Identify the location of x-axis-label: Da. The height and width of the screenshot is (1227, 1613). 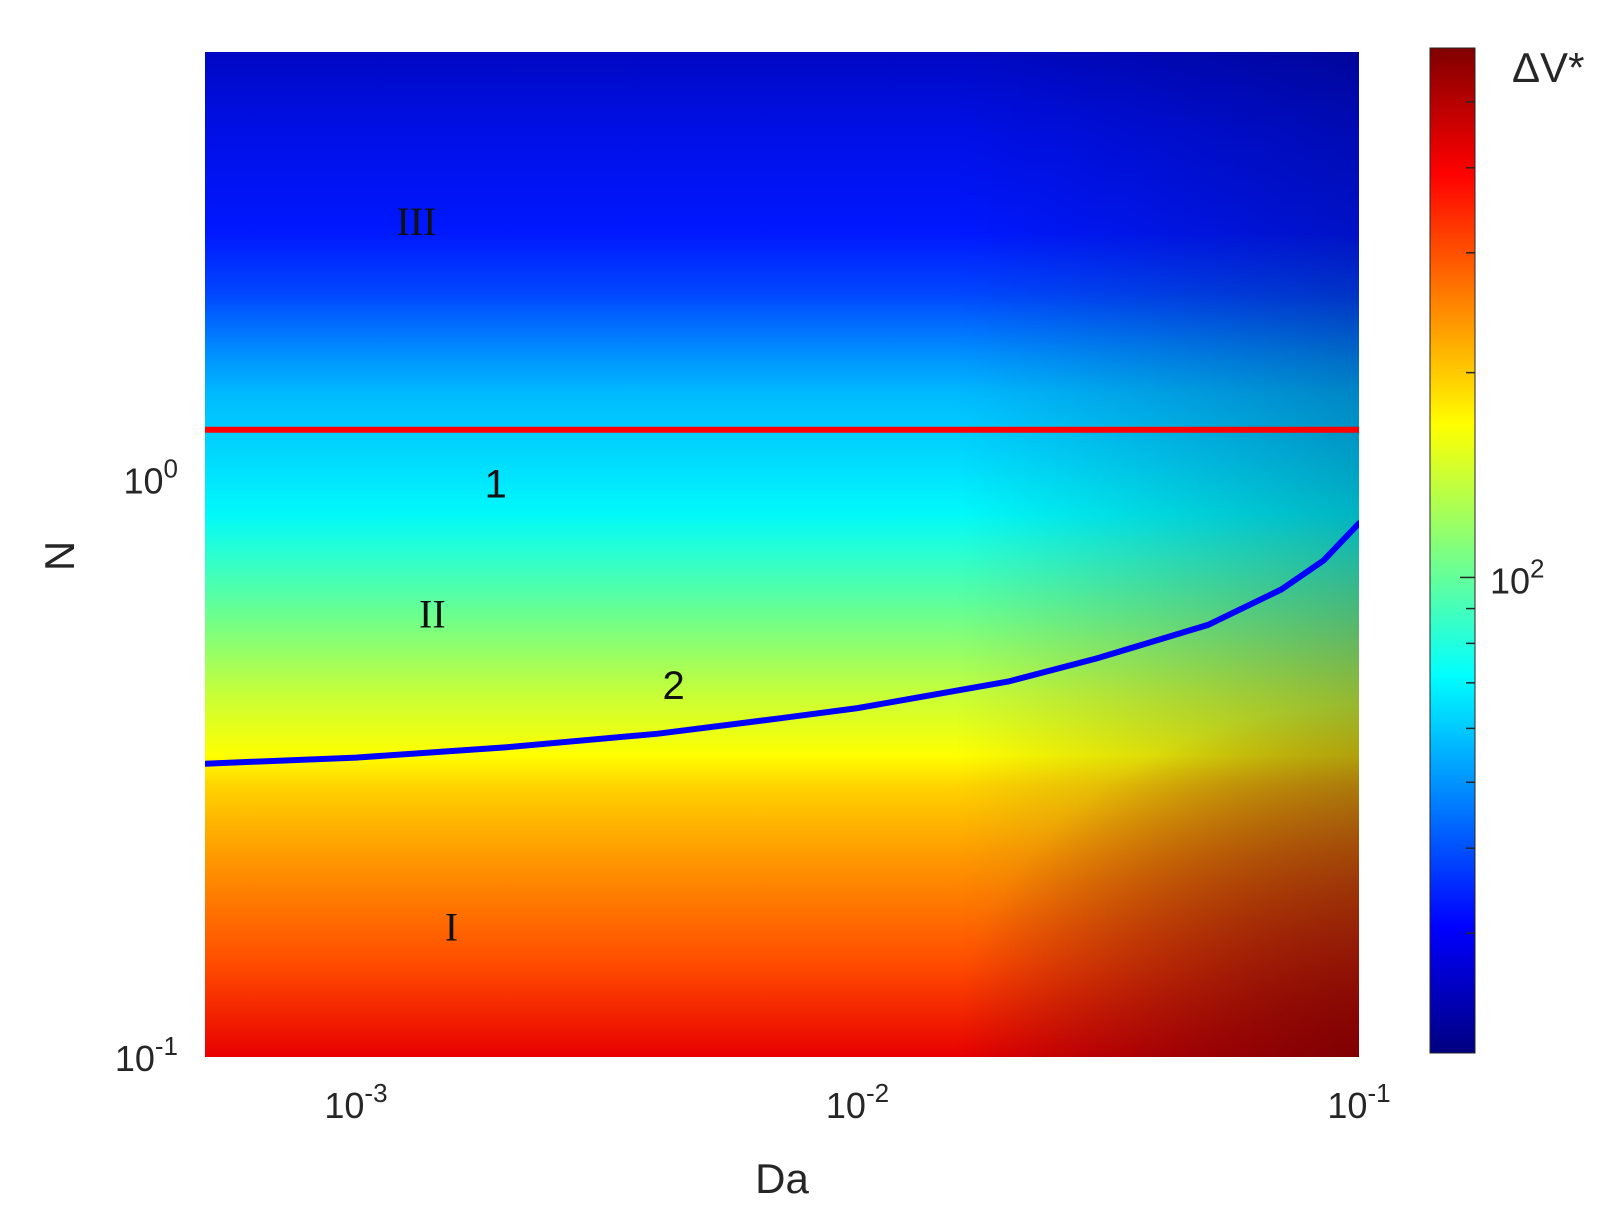
(782, 1178).